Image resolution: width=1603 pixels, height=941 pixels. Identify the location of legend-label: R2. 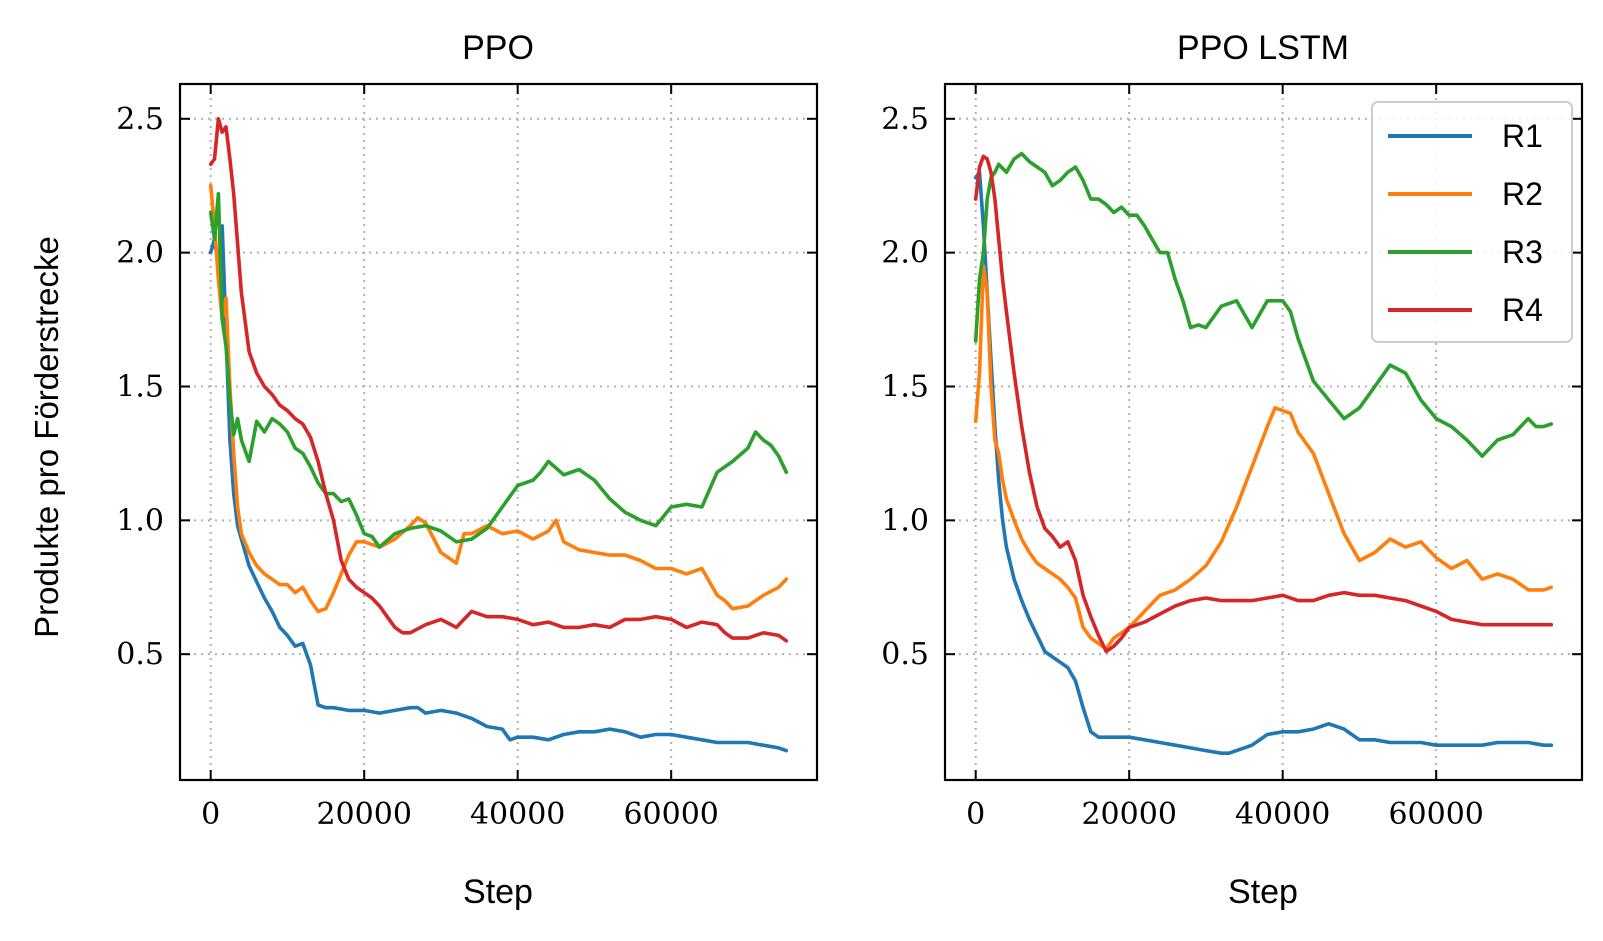
(1522, 194).